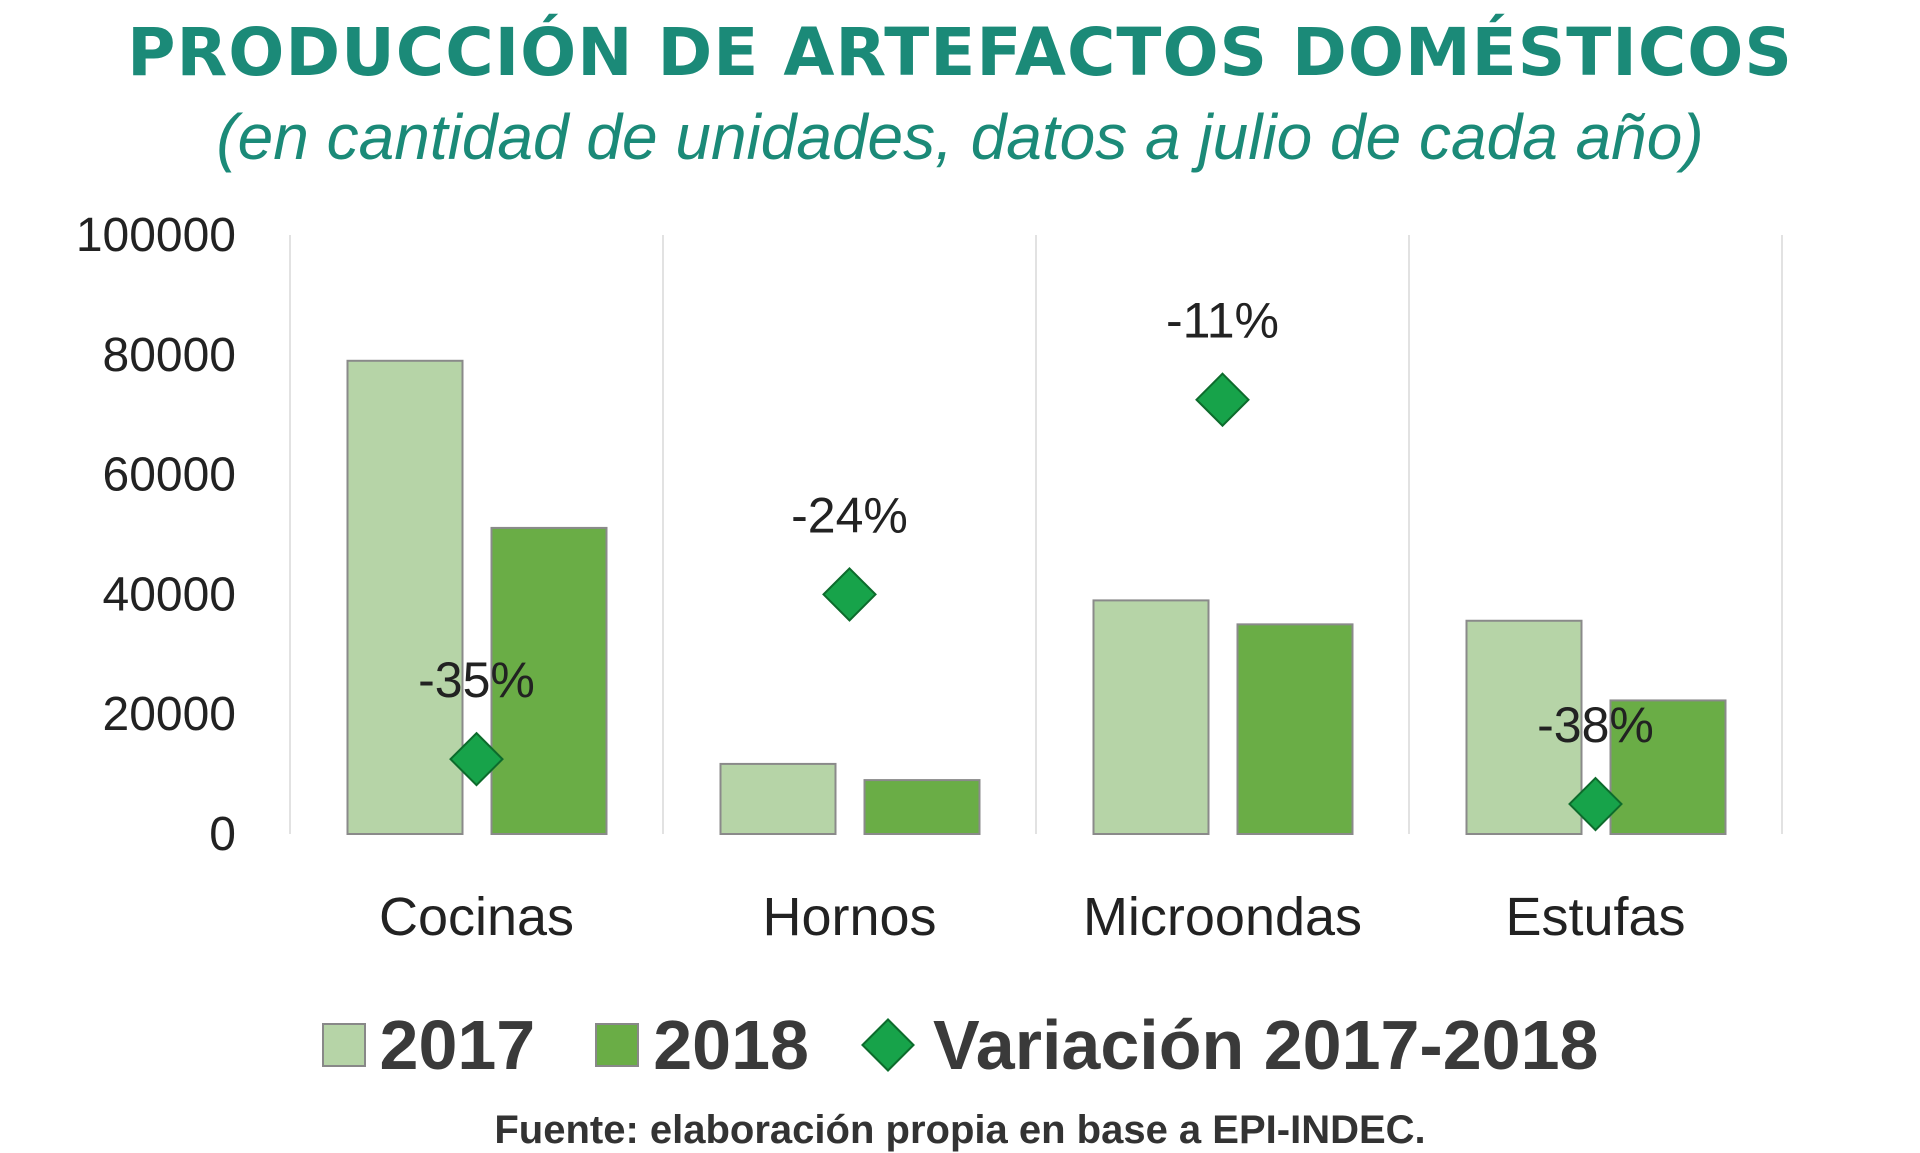 This screenshot has width=1920, height=1153. What do you see at coordinates (1595, 804) in the screenshot?
I see `variation-marker-estufas` at bounding box center [1595, 804].